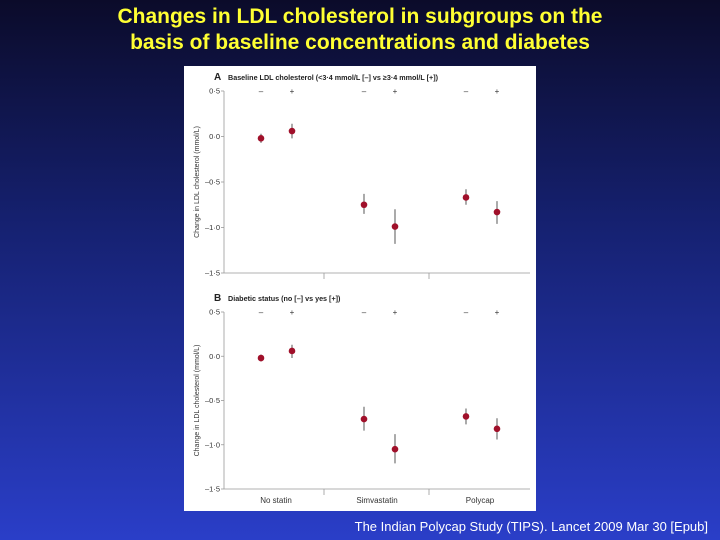 The image size is (720, 540). Describe the element at coordinates (376, 500) in the screenshot. I see `x-group-label: Simvastatin` at that location.